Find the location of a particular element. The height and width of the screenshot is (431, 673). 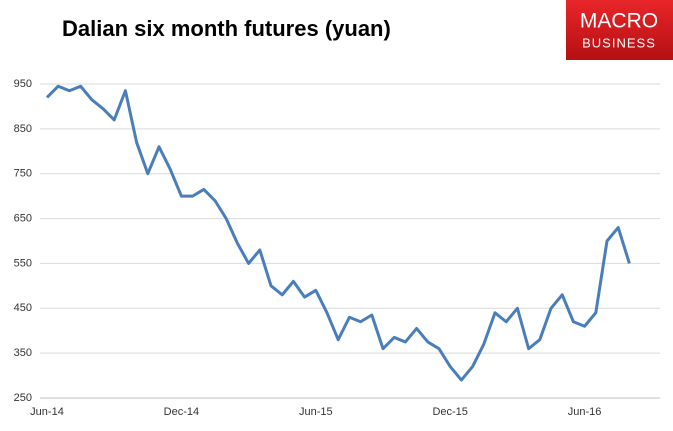

chart-title: Dalian six month futures (yuan) is located at coordinates (226, 28).